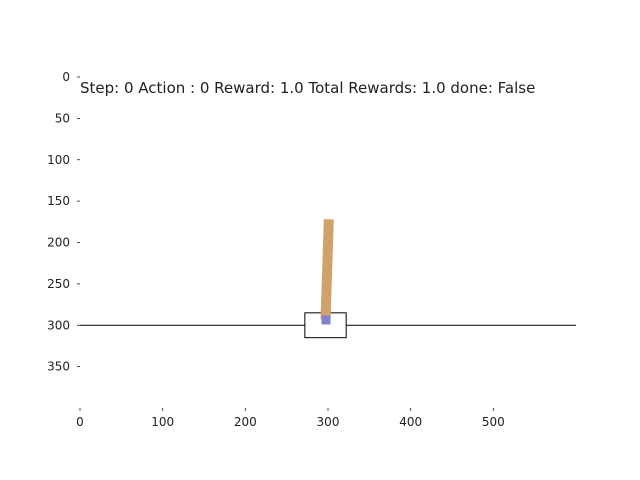  Describe the element at coordinates (58, 367) in the screenshot. I see `y-tick-label: 350` at that location.